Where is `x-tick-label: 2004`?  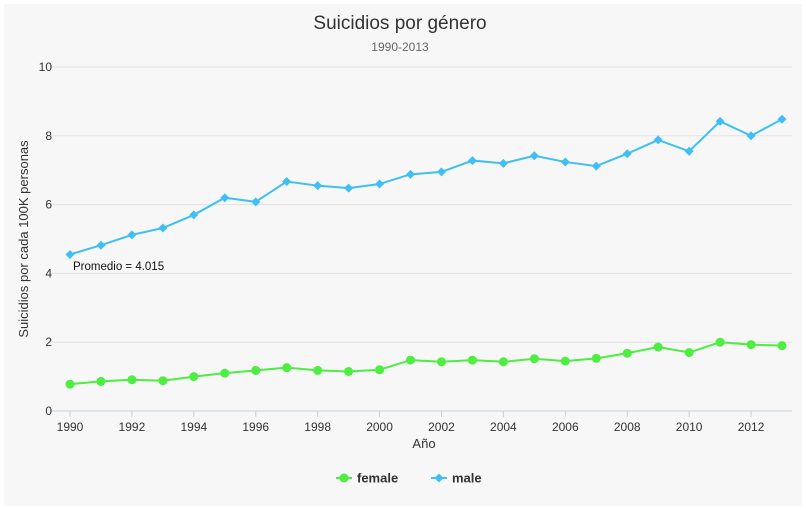
x-tick-label: 2004 is located at coordinates (503, 427).